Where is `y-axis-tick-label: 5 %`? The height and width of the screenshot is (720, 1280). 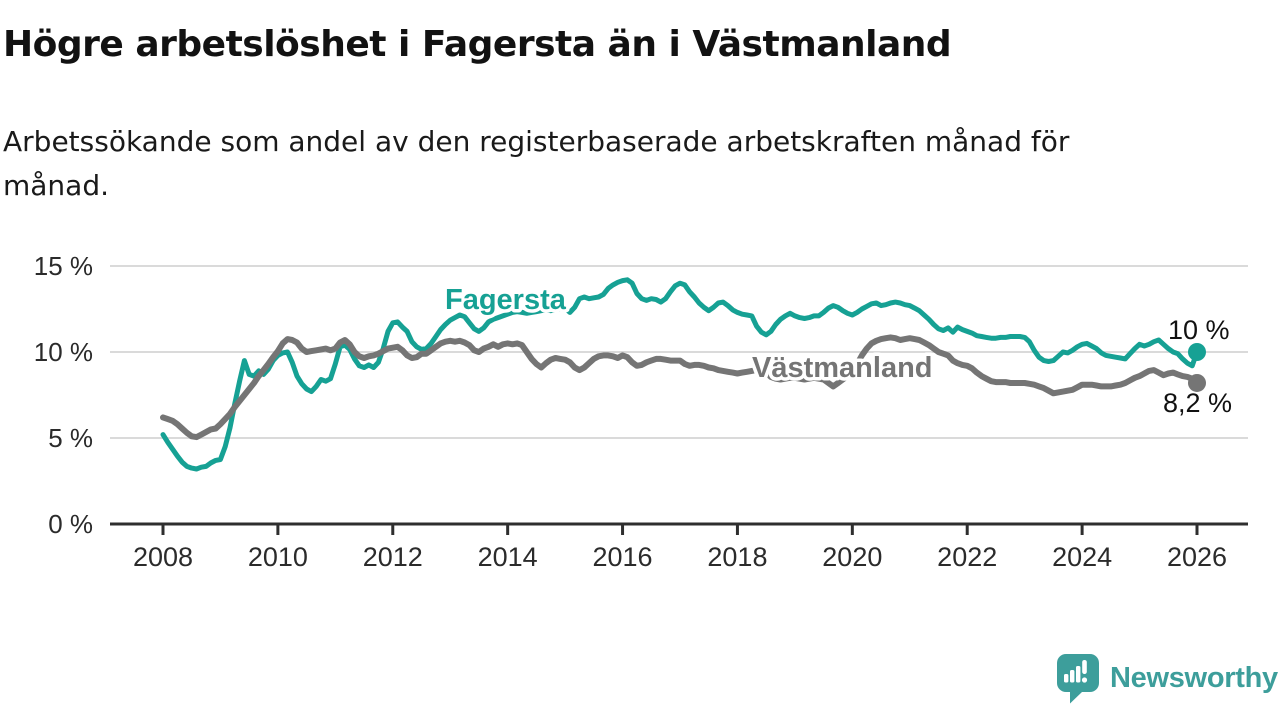
y-axis-tick-label: 5 % is located at coordinates (70, 438).